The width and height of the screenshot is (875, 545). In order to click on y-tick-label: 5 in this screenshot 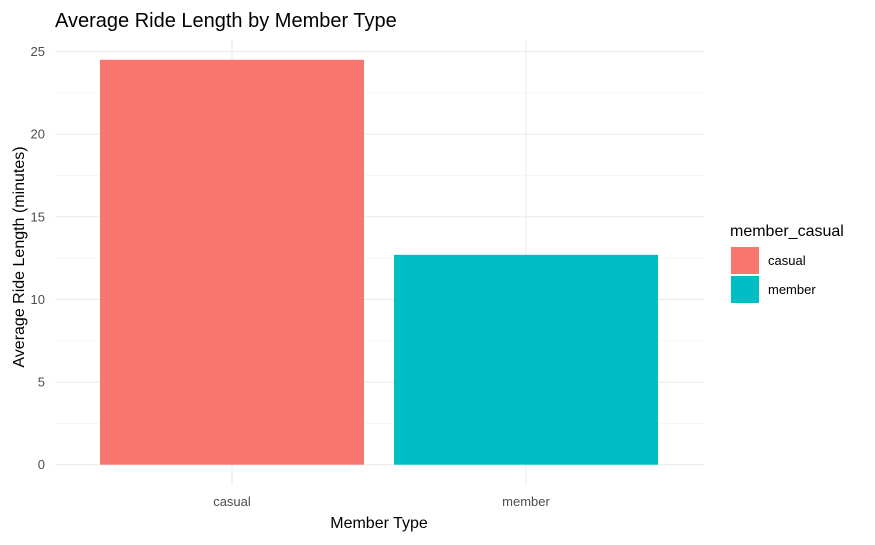, I will do `click(41, 382)`.